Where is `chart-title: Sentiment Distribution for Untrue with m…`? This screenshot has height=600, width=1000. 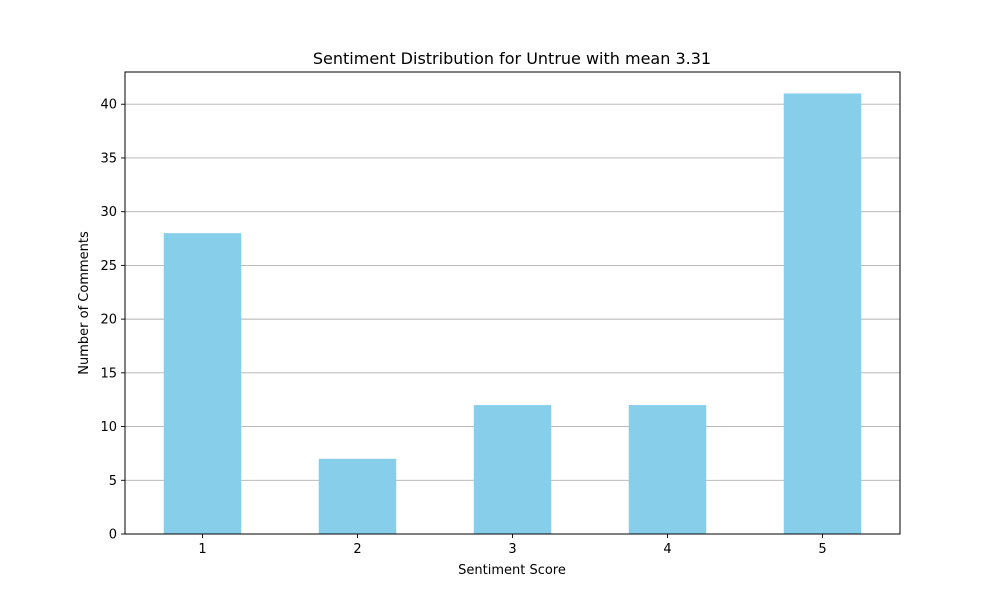 chart-title: Sentiment Distribution for Untrue with m… is located at coordinates (512, 58).